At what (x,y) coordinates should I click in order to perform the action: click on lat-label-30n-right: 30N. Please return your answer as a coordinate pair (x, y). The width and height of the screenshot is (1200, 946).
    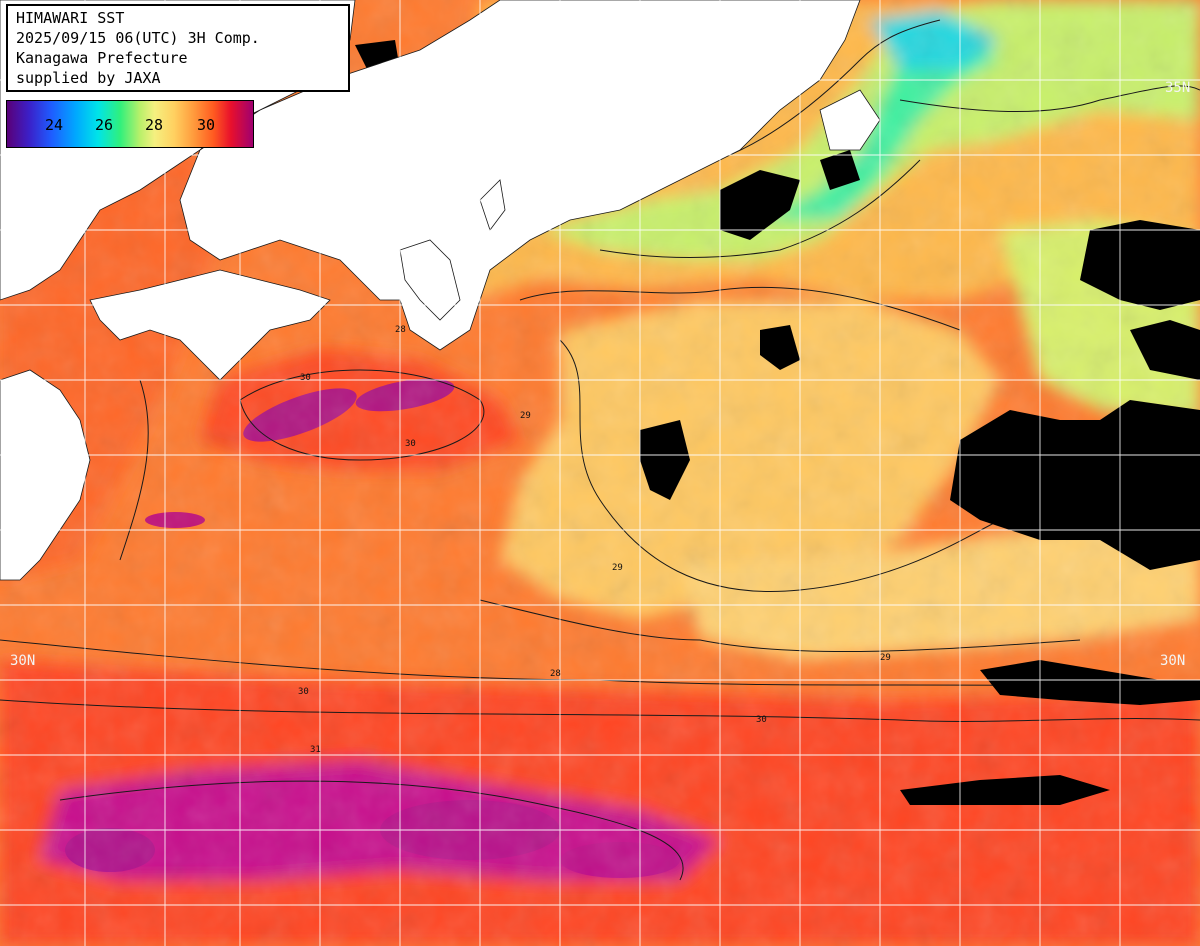
    Looking at the image, I should click on (1173, 661).